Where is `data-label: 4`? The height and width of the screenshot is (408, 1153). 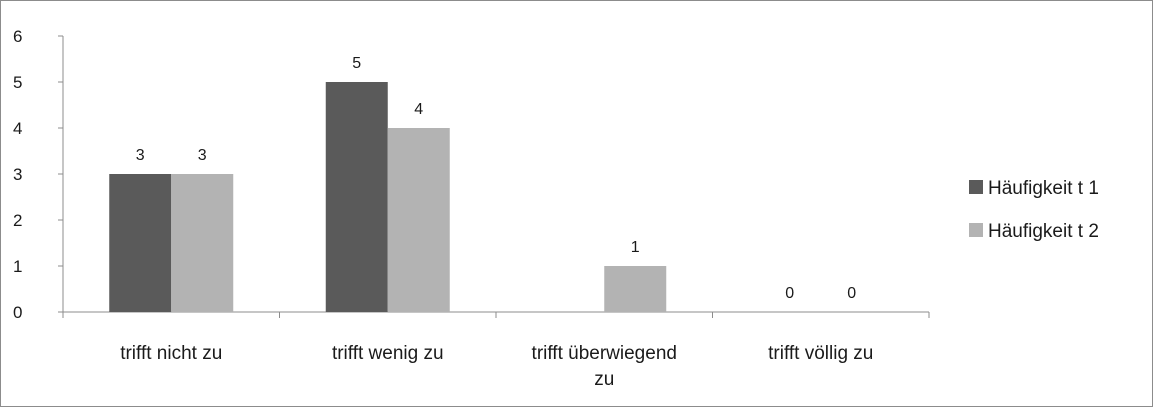
data-label: 4 is located at coordinates (418, 109).